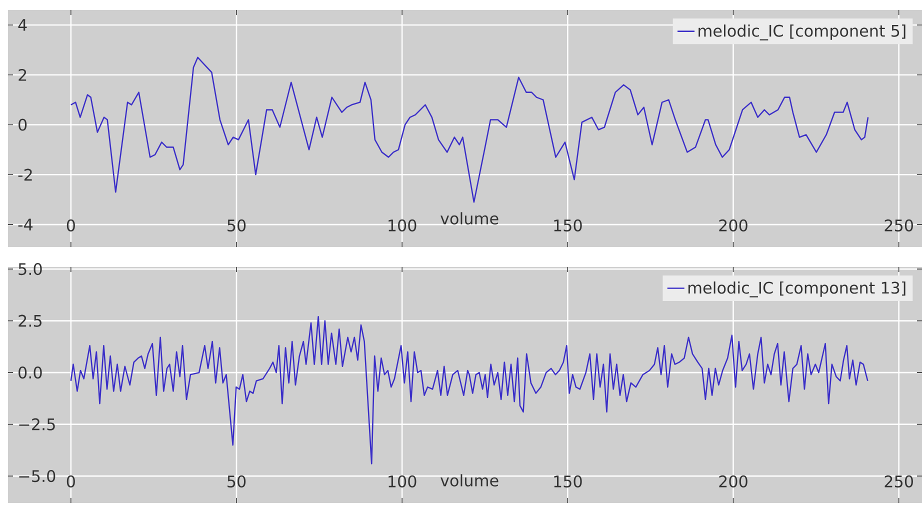 The image size is (922, 506). I want to click on y-tick-label: 2, so click(22, 74).